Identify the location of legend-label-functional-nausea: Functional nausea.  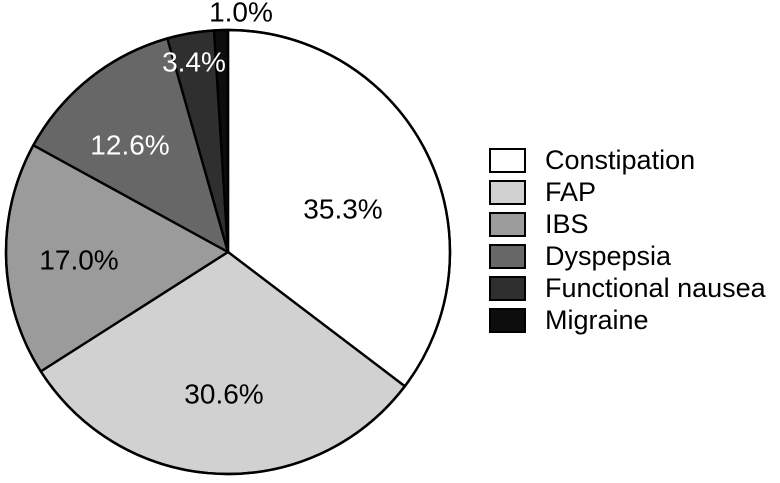
(655, 288).